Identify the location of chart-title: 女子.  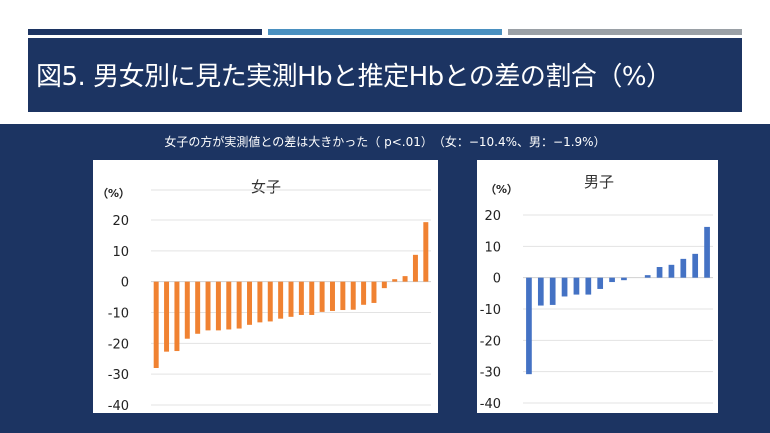
(266, 187).